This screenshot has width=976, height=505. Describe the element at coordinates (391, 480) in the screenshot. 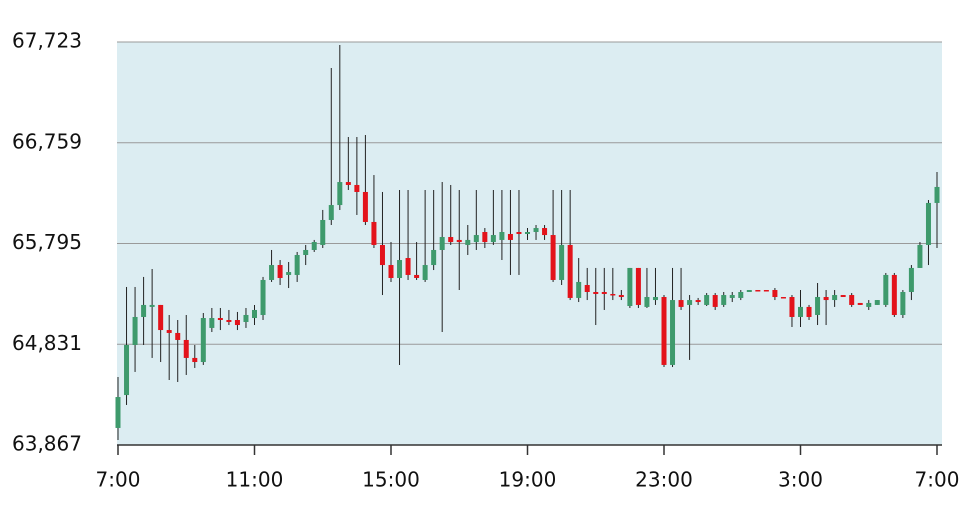

I see `x-tick-label: 15:00` at that location.